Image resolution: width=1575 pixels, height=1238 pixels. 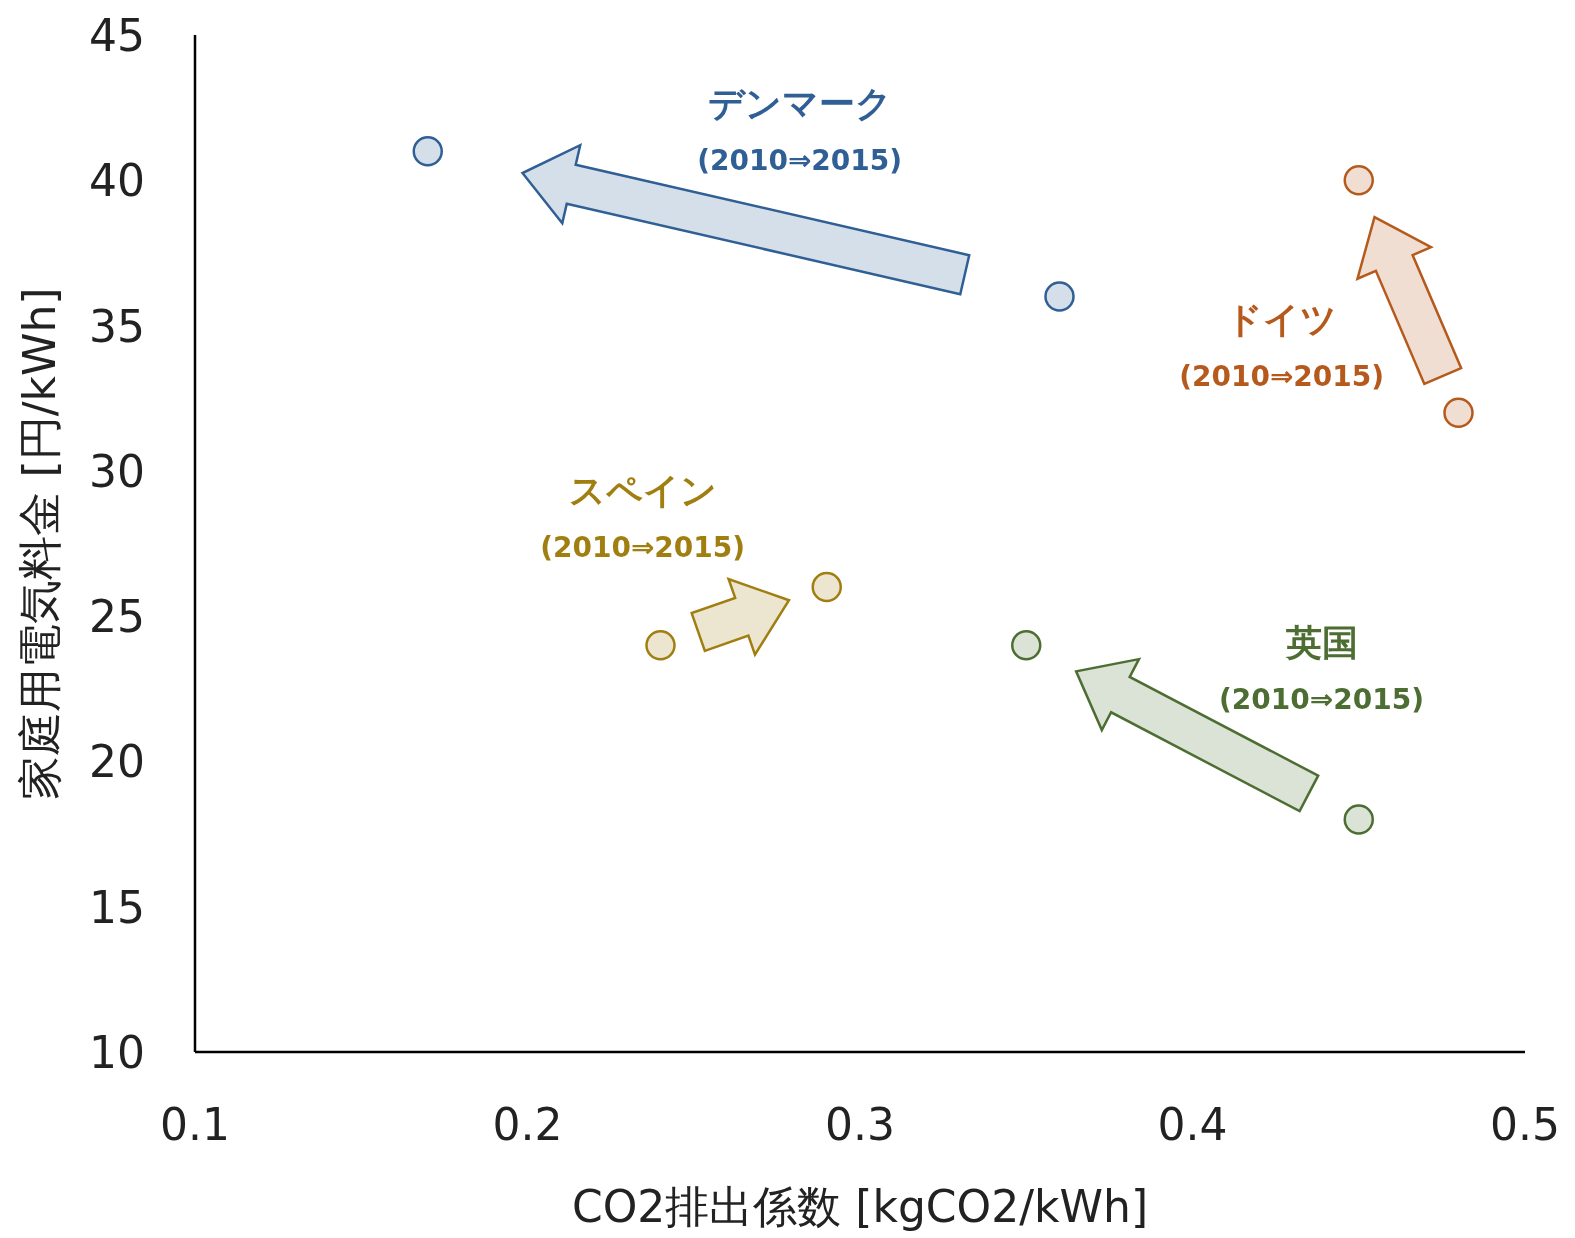 What do you see at coordinates (117, 762) in the screenshot?
I see `y-tick-label: 20` at bounding box center [117, 762].